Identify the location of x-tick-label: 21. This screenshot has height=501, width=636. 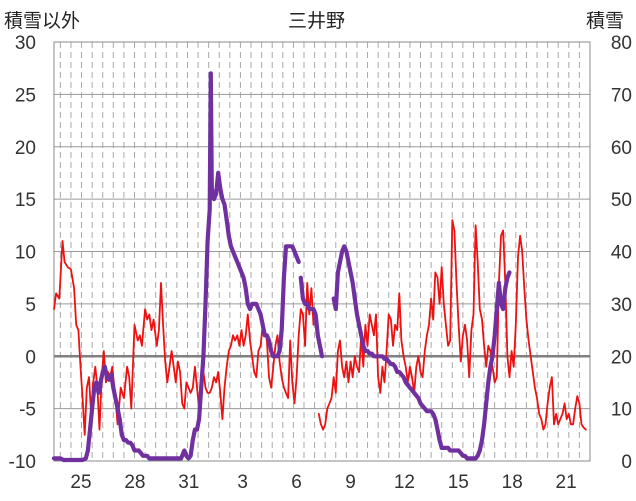
(566, 482).